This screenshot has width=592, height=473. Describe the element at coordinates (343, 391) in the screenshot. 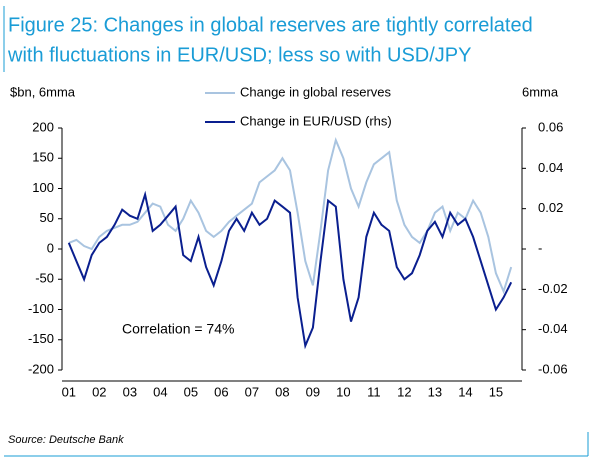

I see `x-tick-label: 10` at that location.